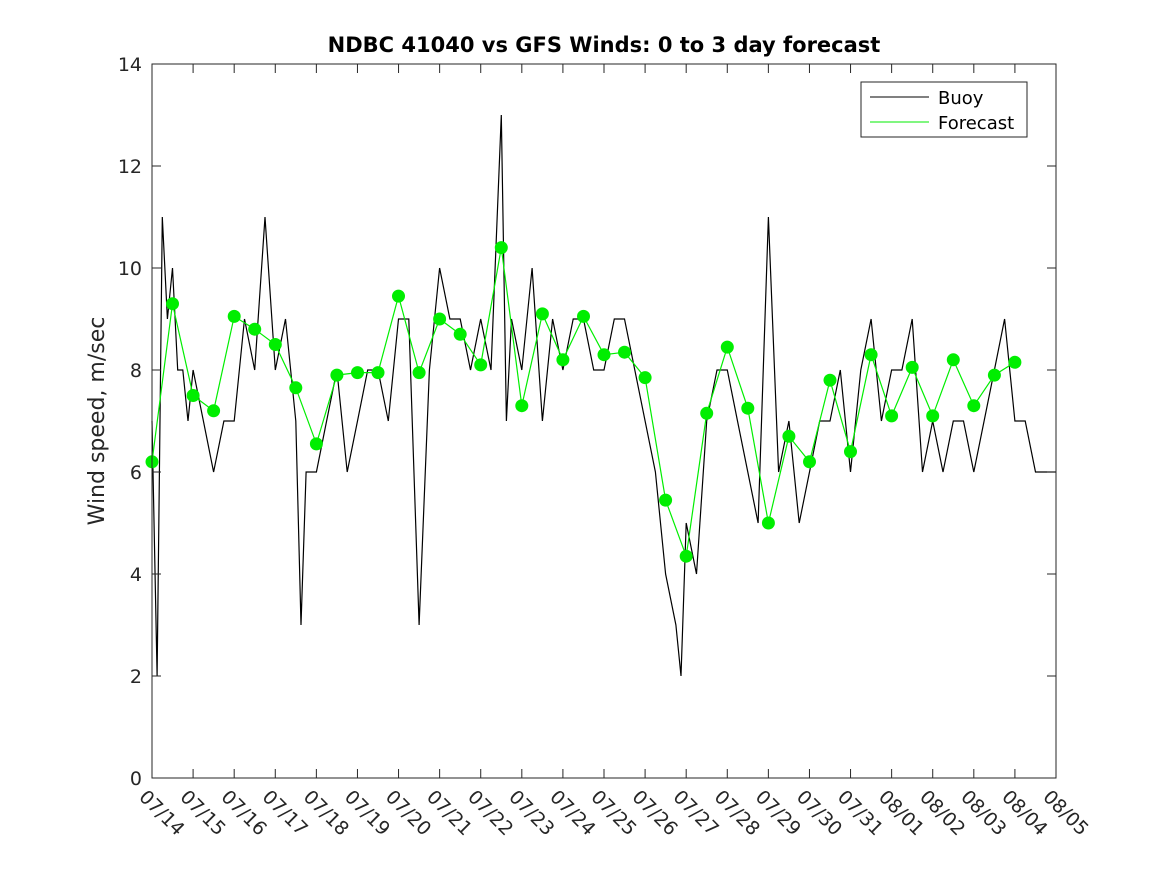 The image size is (1167, 875). Describe the element at coordinates (130, 167) in the screenshot. I see `y-tick-label: 12` at that location.